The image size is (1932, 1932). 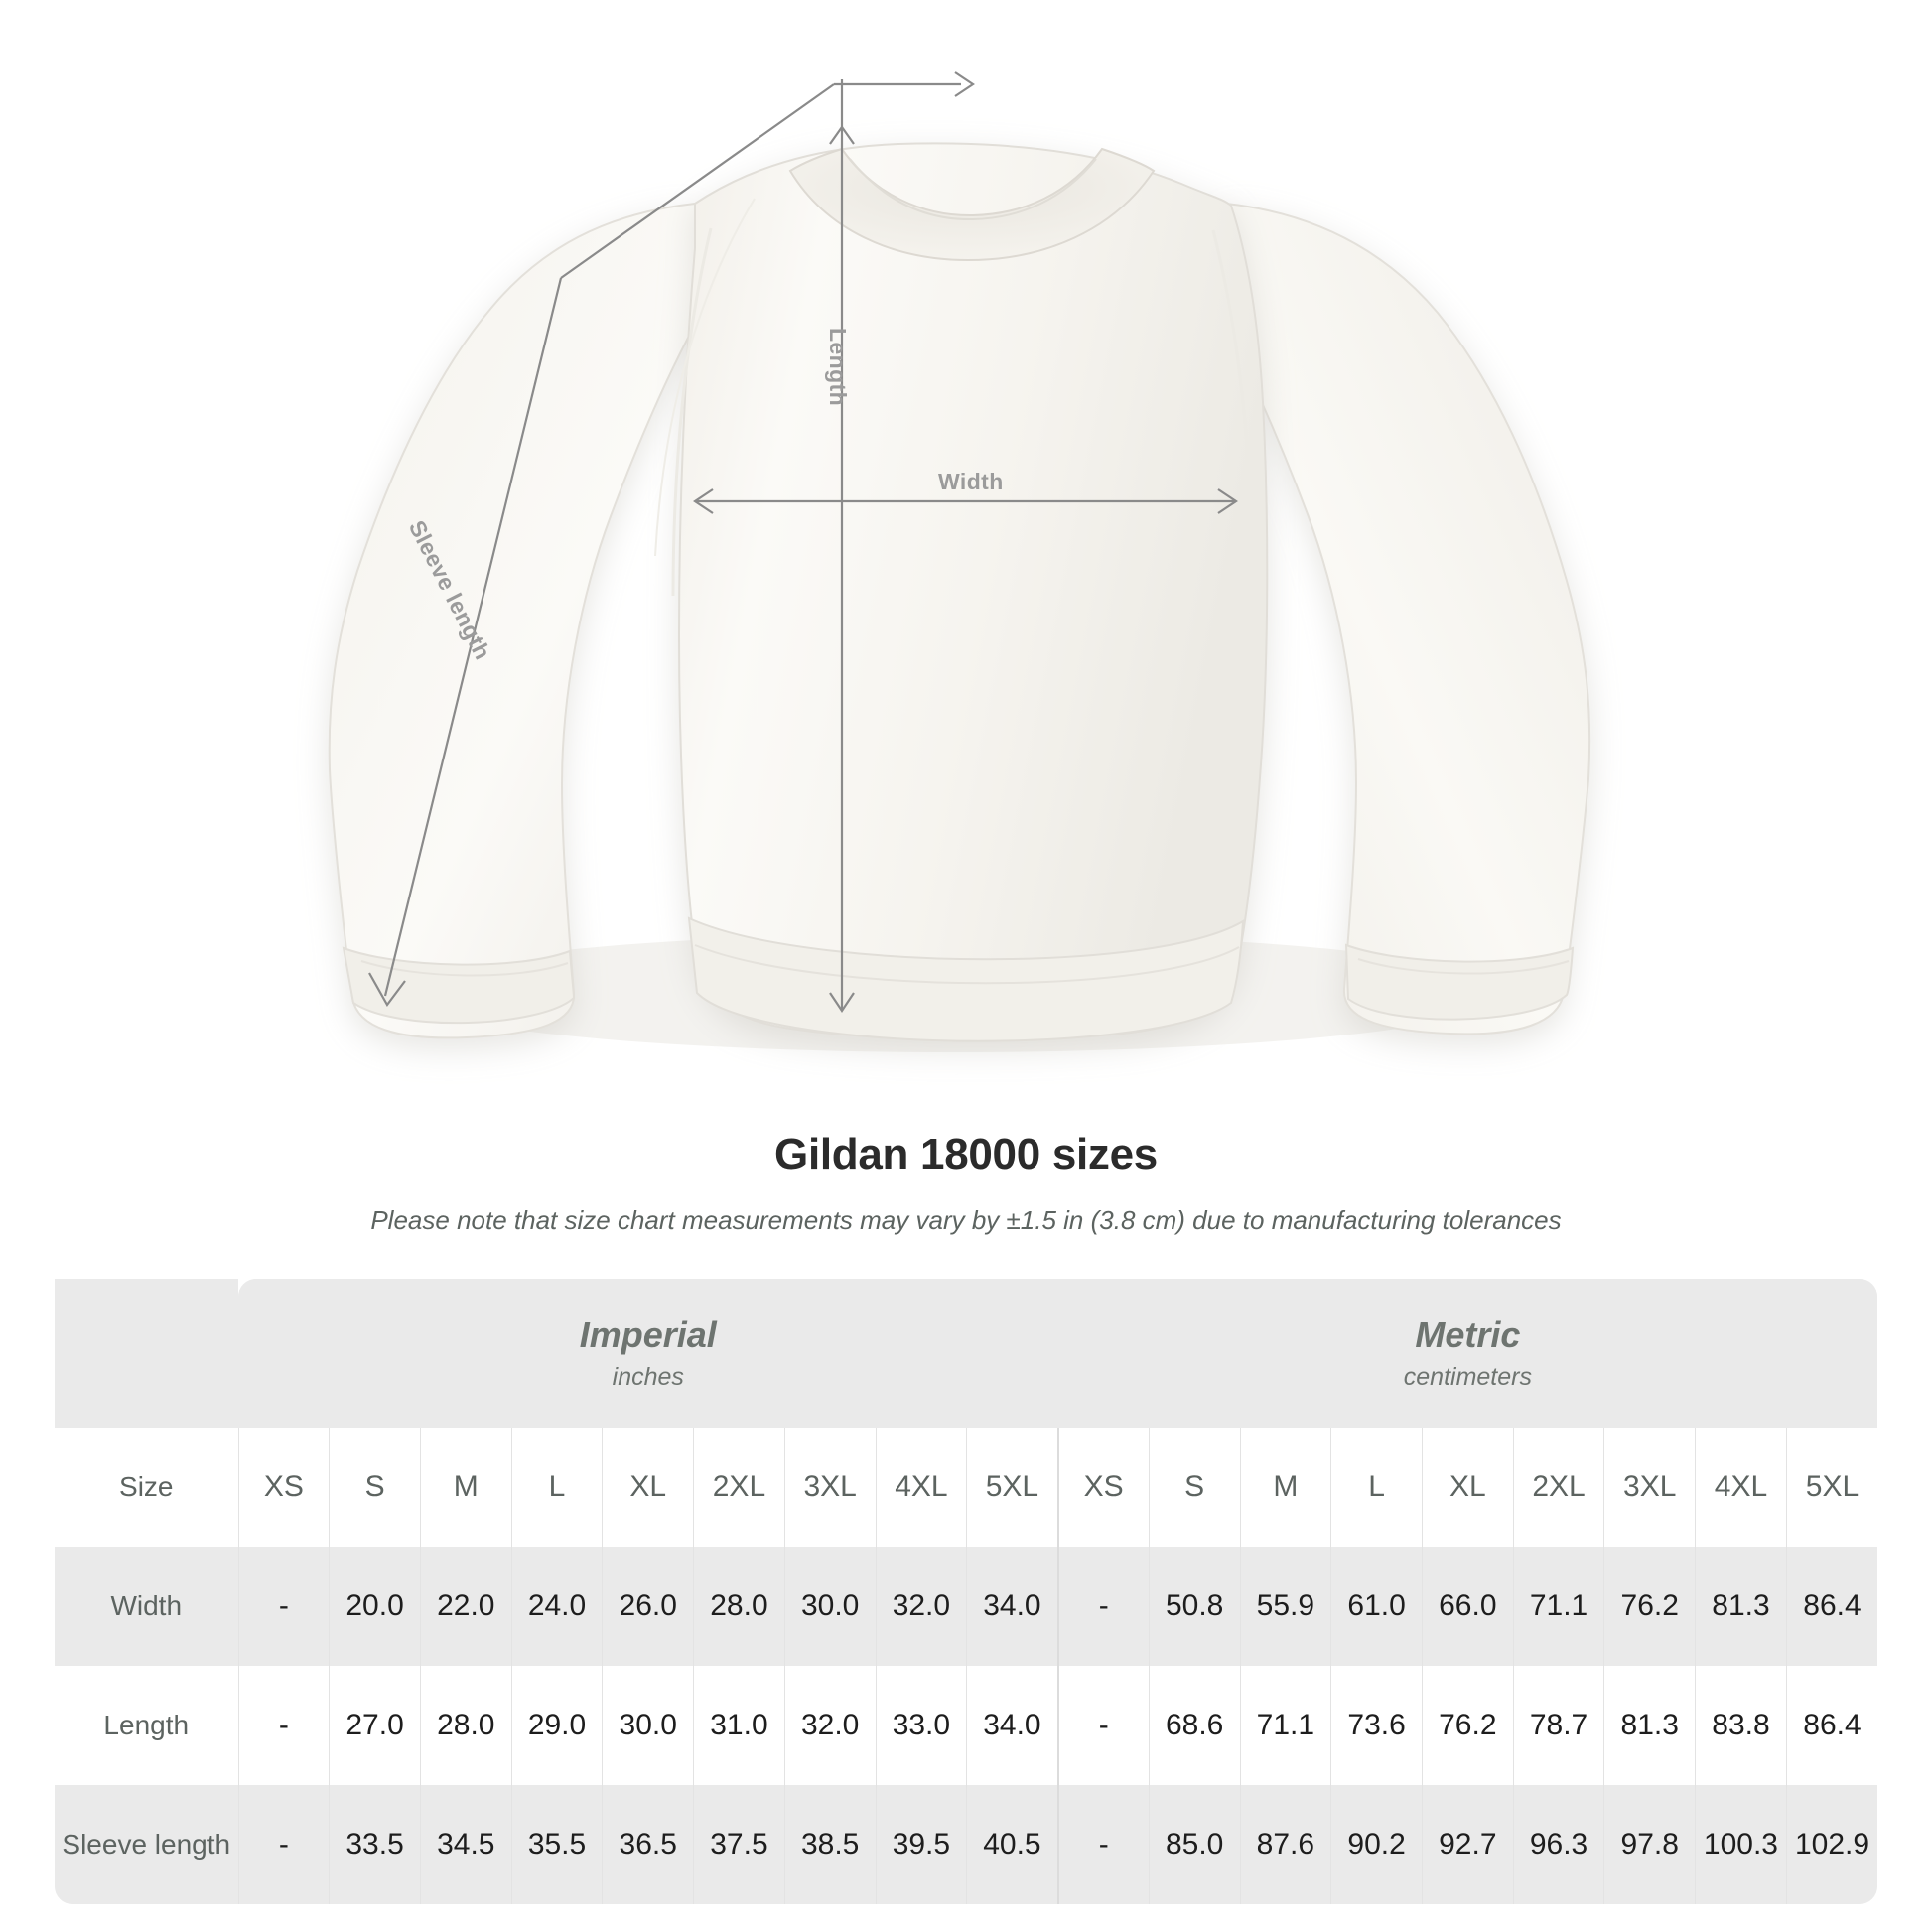 I want to click on cell-sleeve-length-imperial-l: 35.5, so click(x=557, y=1844).